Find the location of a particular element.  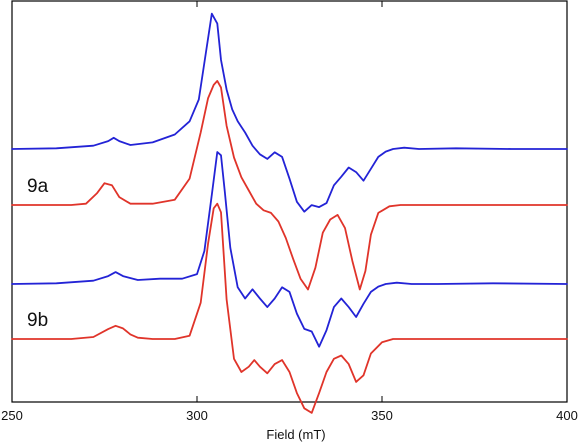

x-tick-label-250: 250 is located at coordinates (12, 415).